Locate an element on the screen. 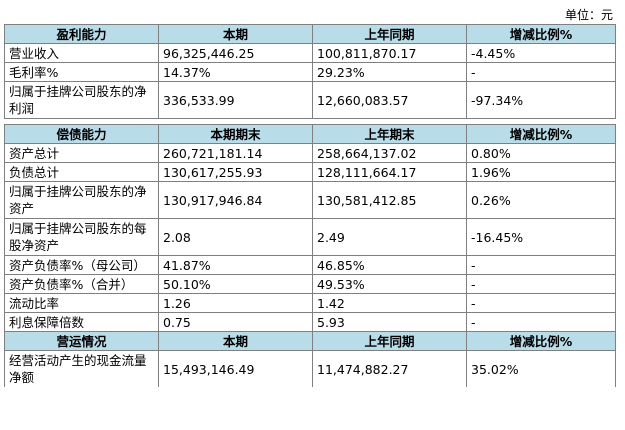 The height and width of the screenshot is (430, 625). table-row: 归属于挂牌公司股东的每股净资产 2.08 2.49 -16.45% is located at coordinates (310, 237).